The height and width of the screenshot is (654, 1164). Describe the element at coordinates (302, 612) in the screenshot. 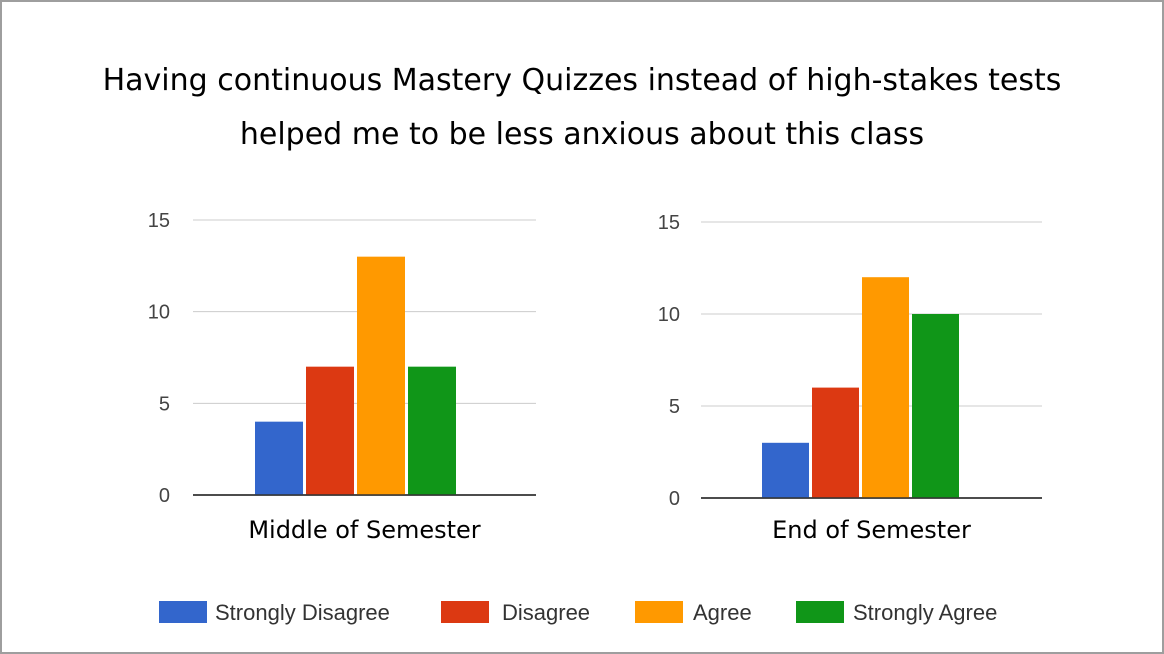

I see `legend-label: Strongly Disagree` at that location.